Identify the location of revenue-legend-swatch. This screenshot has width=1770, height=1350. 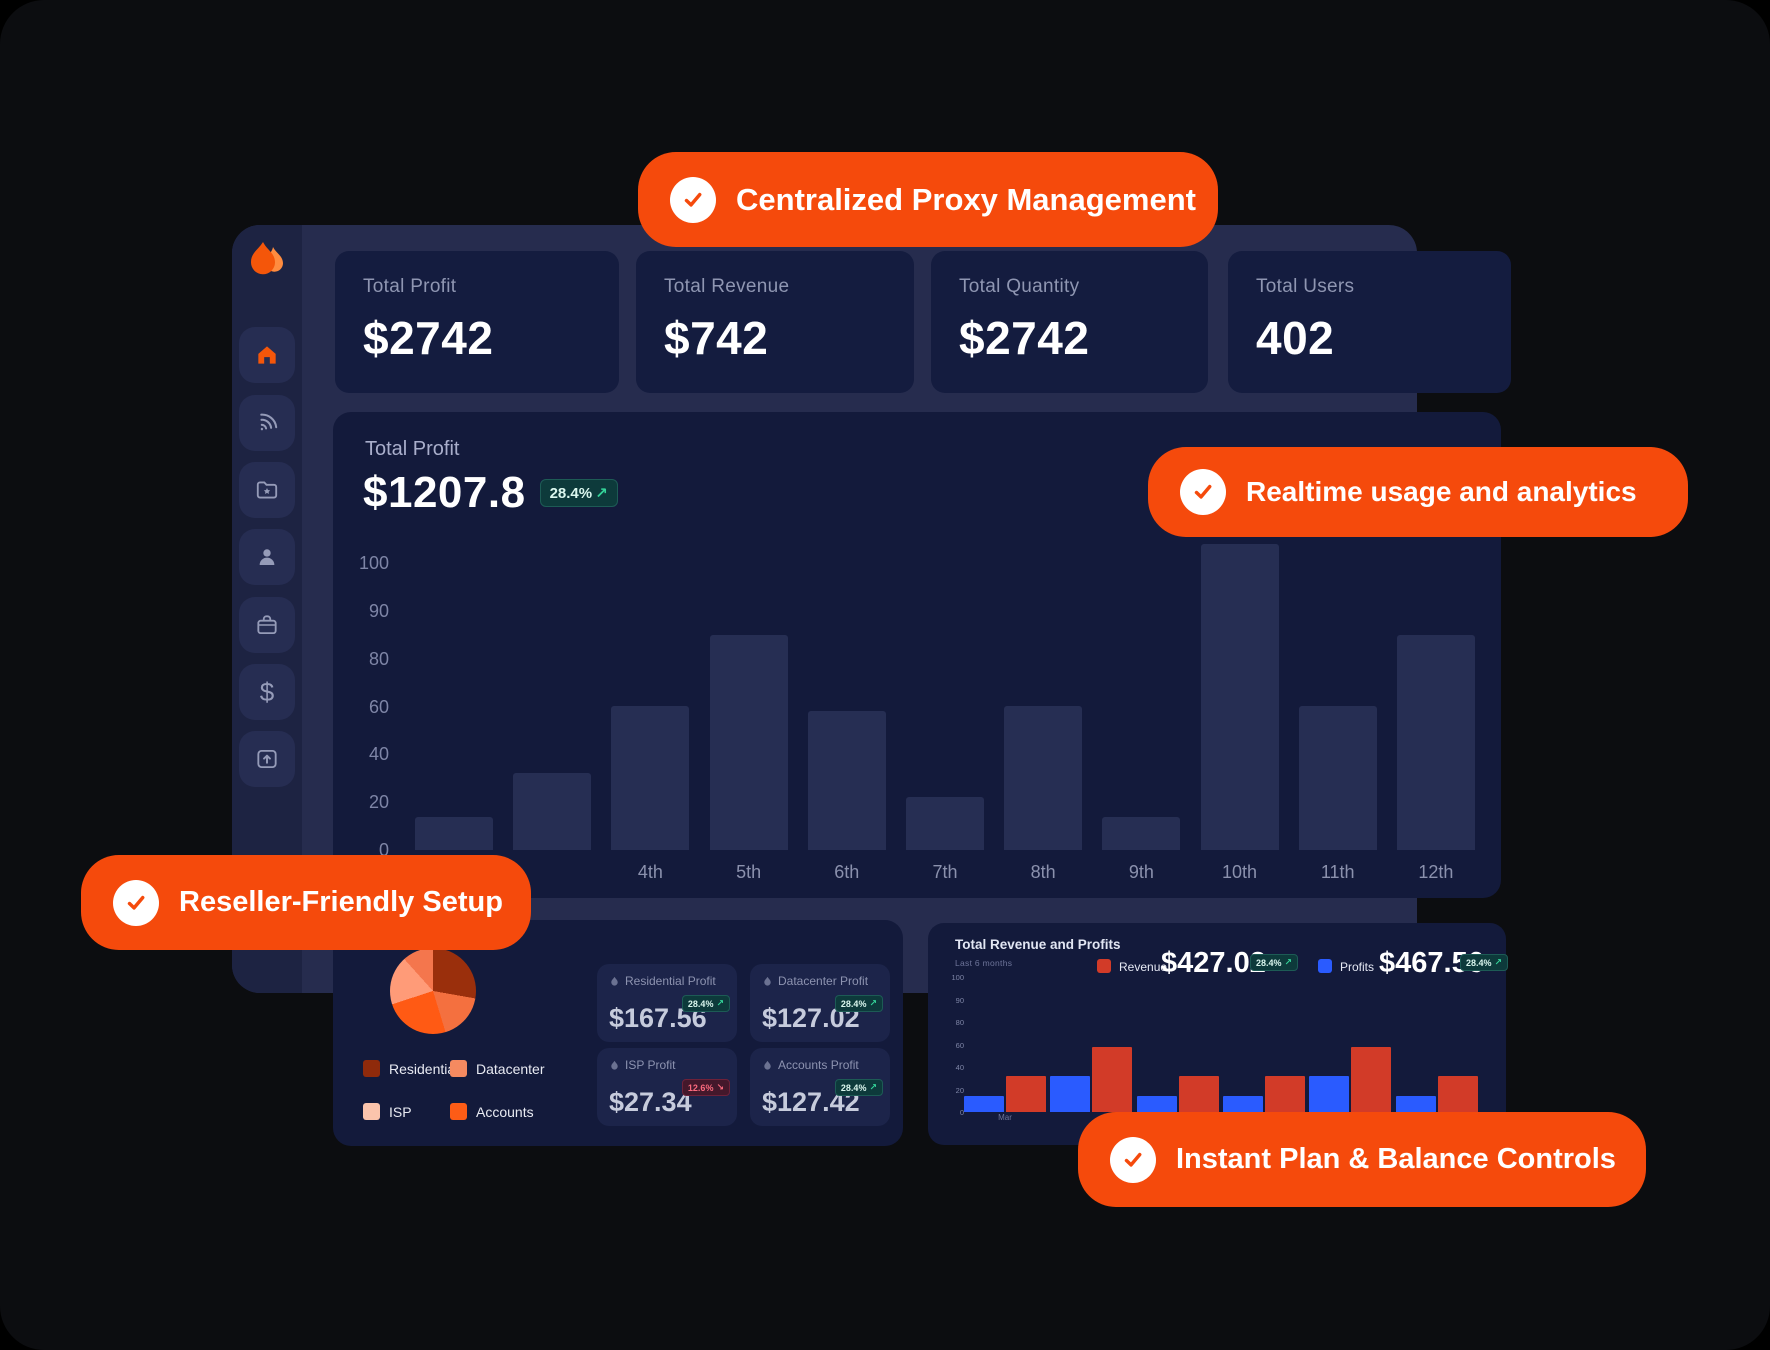
(1104, 966).